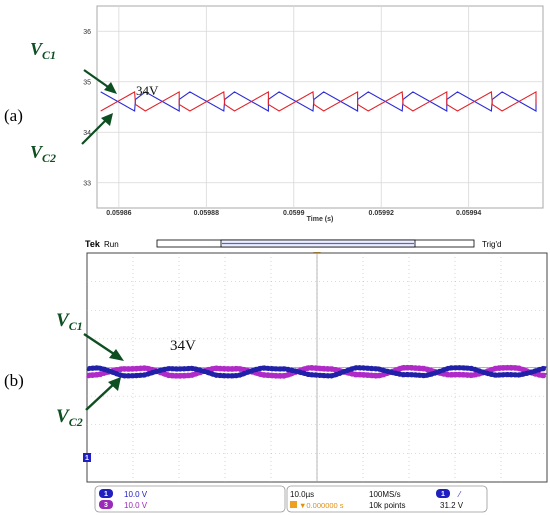  Describe the element at coordinates (114, 384) in the screenshot. I see `scope-vc2-arrowhead` at that location.